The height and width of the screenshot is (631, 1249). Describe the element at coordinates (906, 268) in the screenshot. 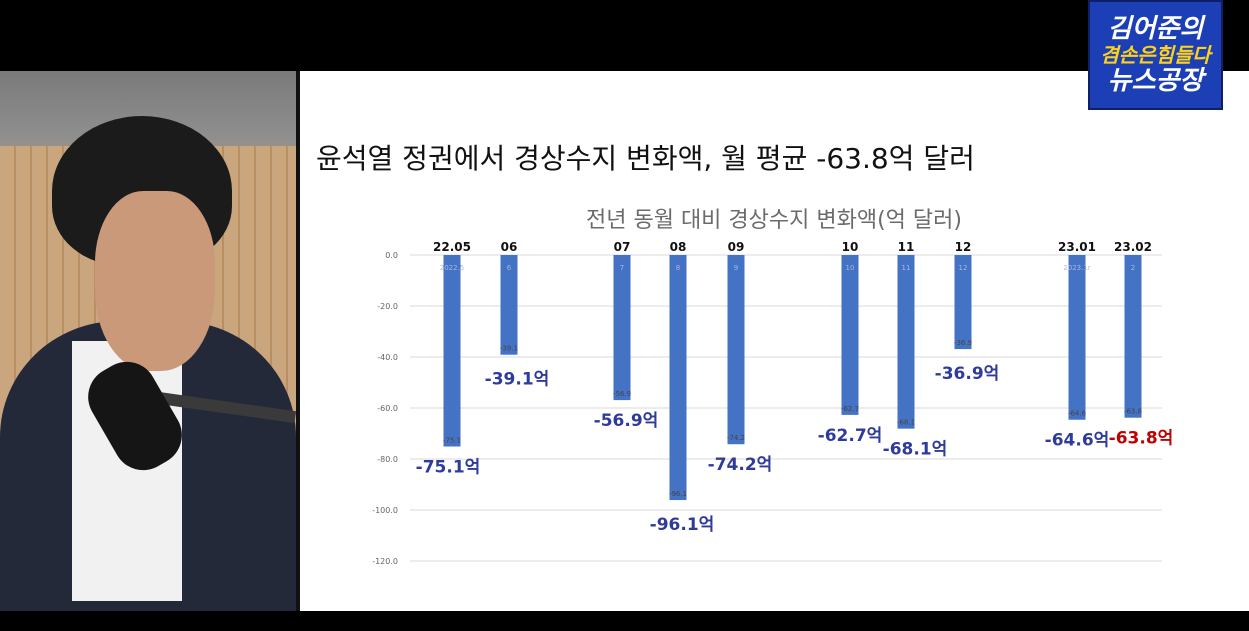

I see `bar-inner-label: 11` at that location.